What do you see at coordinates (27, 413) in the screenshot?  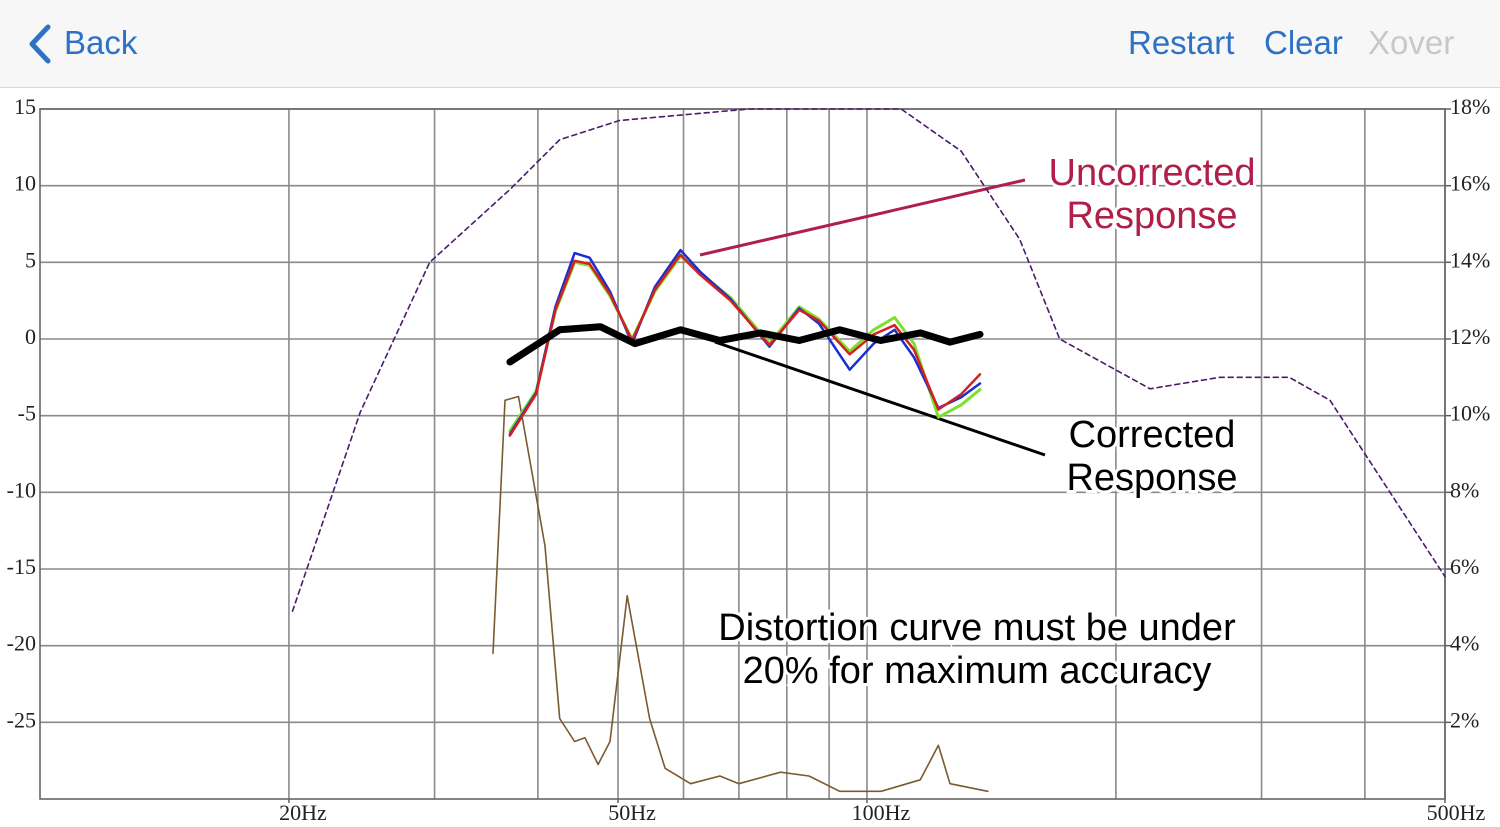 I see `y-tick-label: -5` at bounding box center [27, 413].